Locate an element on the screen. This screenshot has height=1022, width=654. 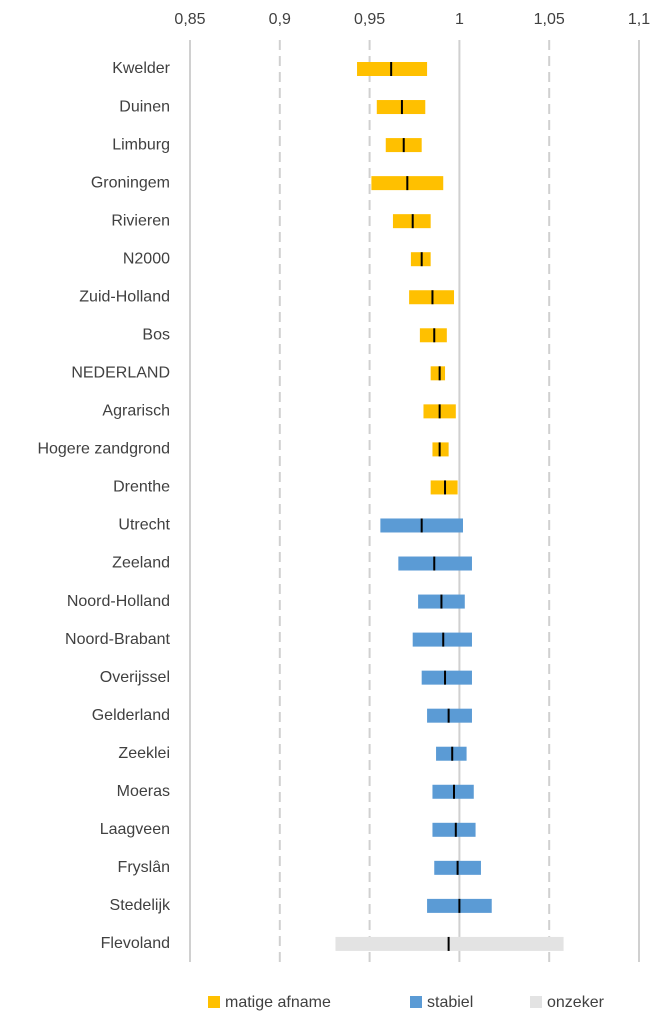
y-tick-label: N2000 is located at coordinates (146, 258).